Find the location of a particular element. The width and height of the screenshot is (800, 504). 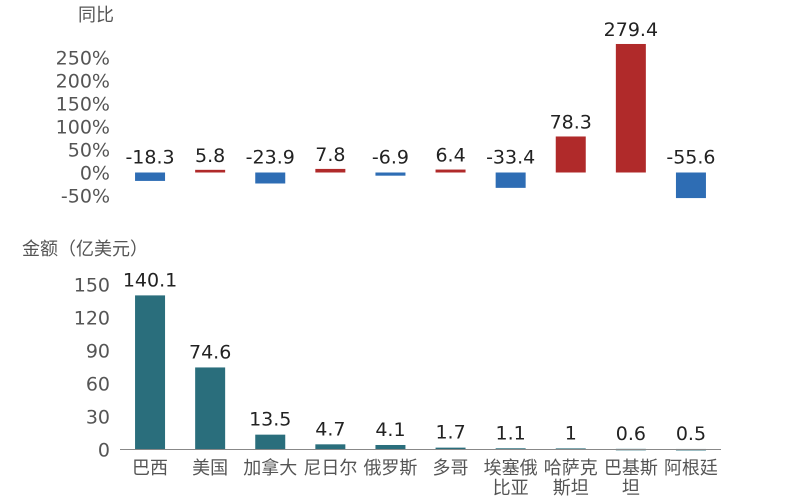

x-category-label: 埃塞俄 is located at coordinates (511, 468).